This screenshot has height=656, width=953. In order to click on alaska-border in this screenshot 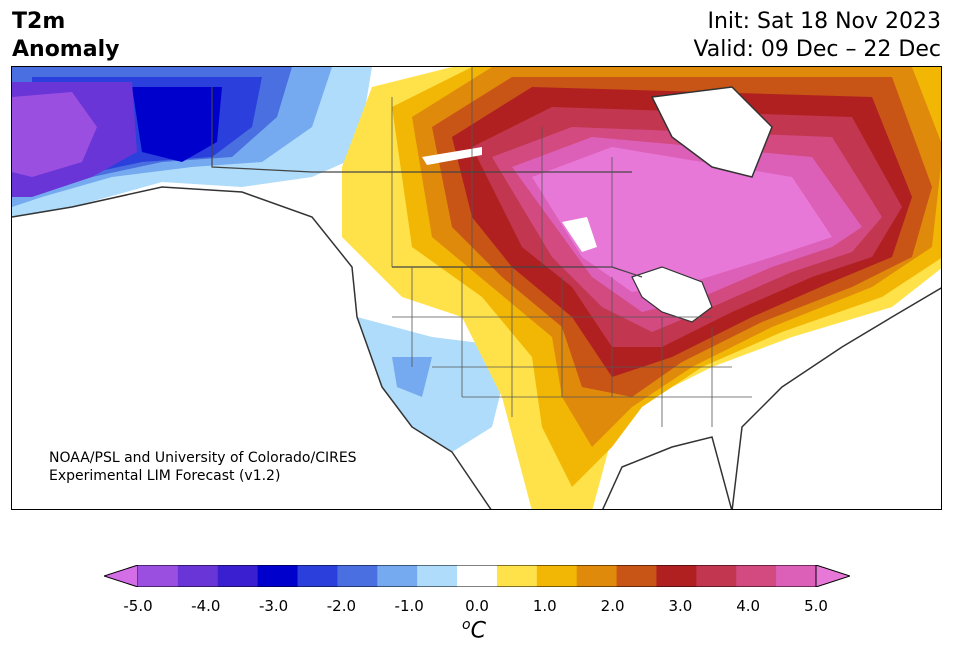, I will do `click(262, 130)`.